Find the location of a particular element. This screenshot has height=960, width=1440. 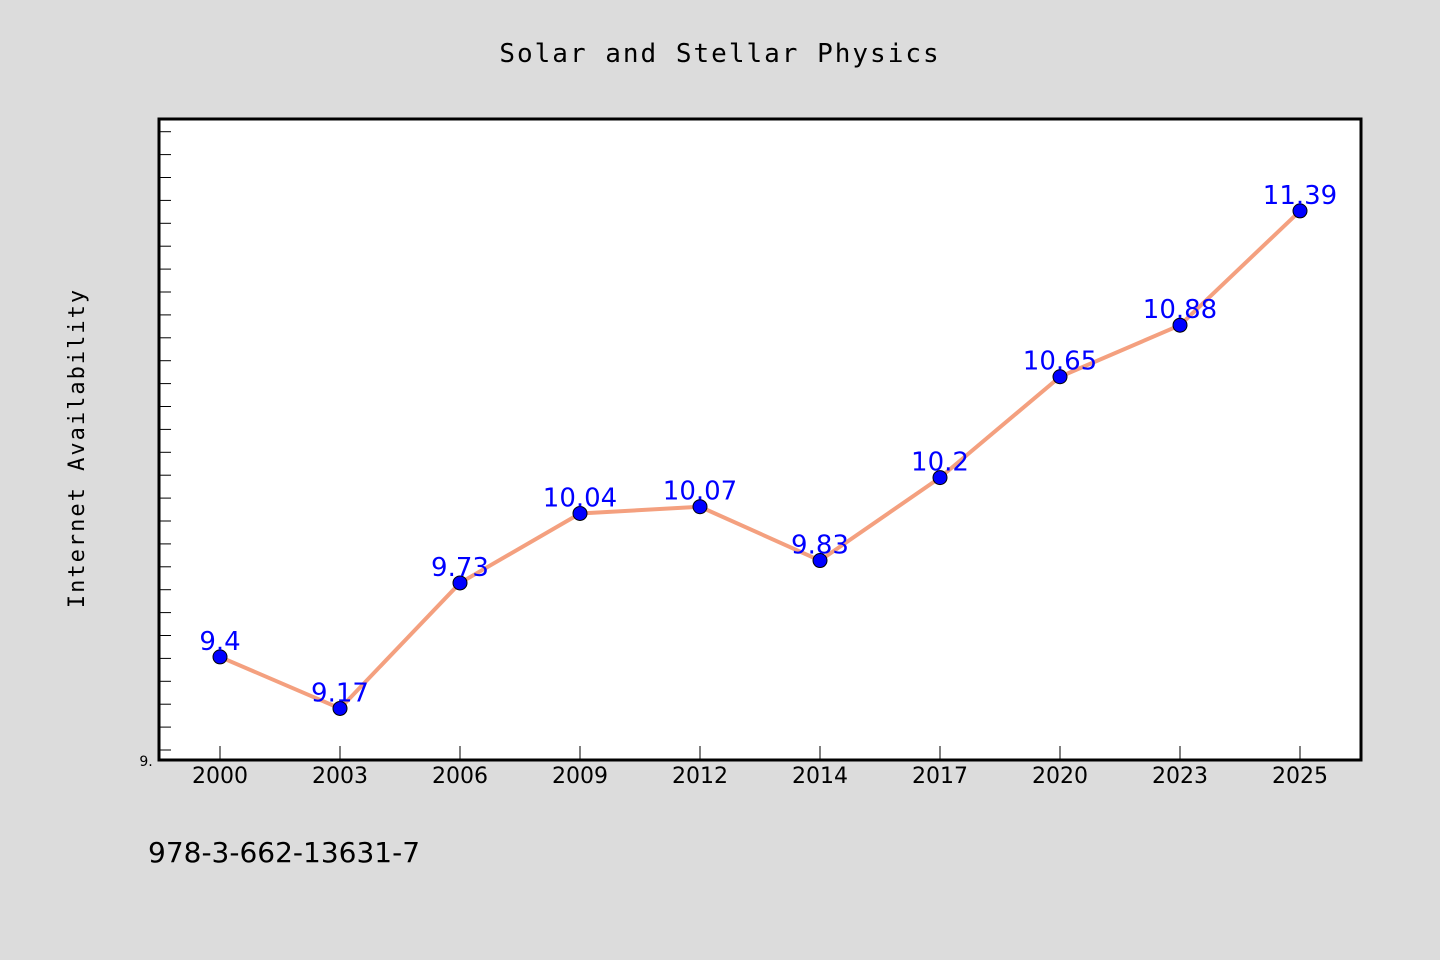

x-tick-label: 2017 is located at coordinates (940, 776).